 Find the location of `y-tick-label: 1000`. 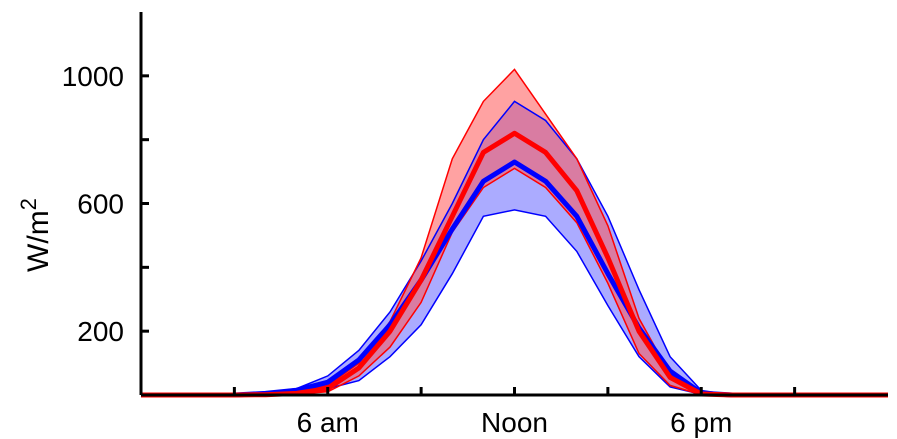

y-tick-label: 1000 is located at coordinates (93, 76).